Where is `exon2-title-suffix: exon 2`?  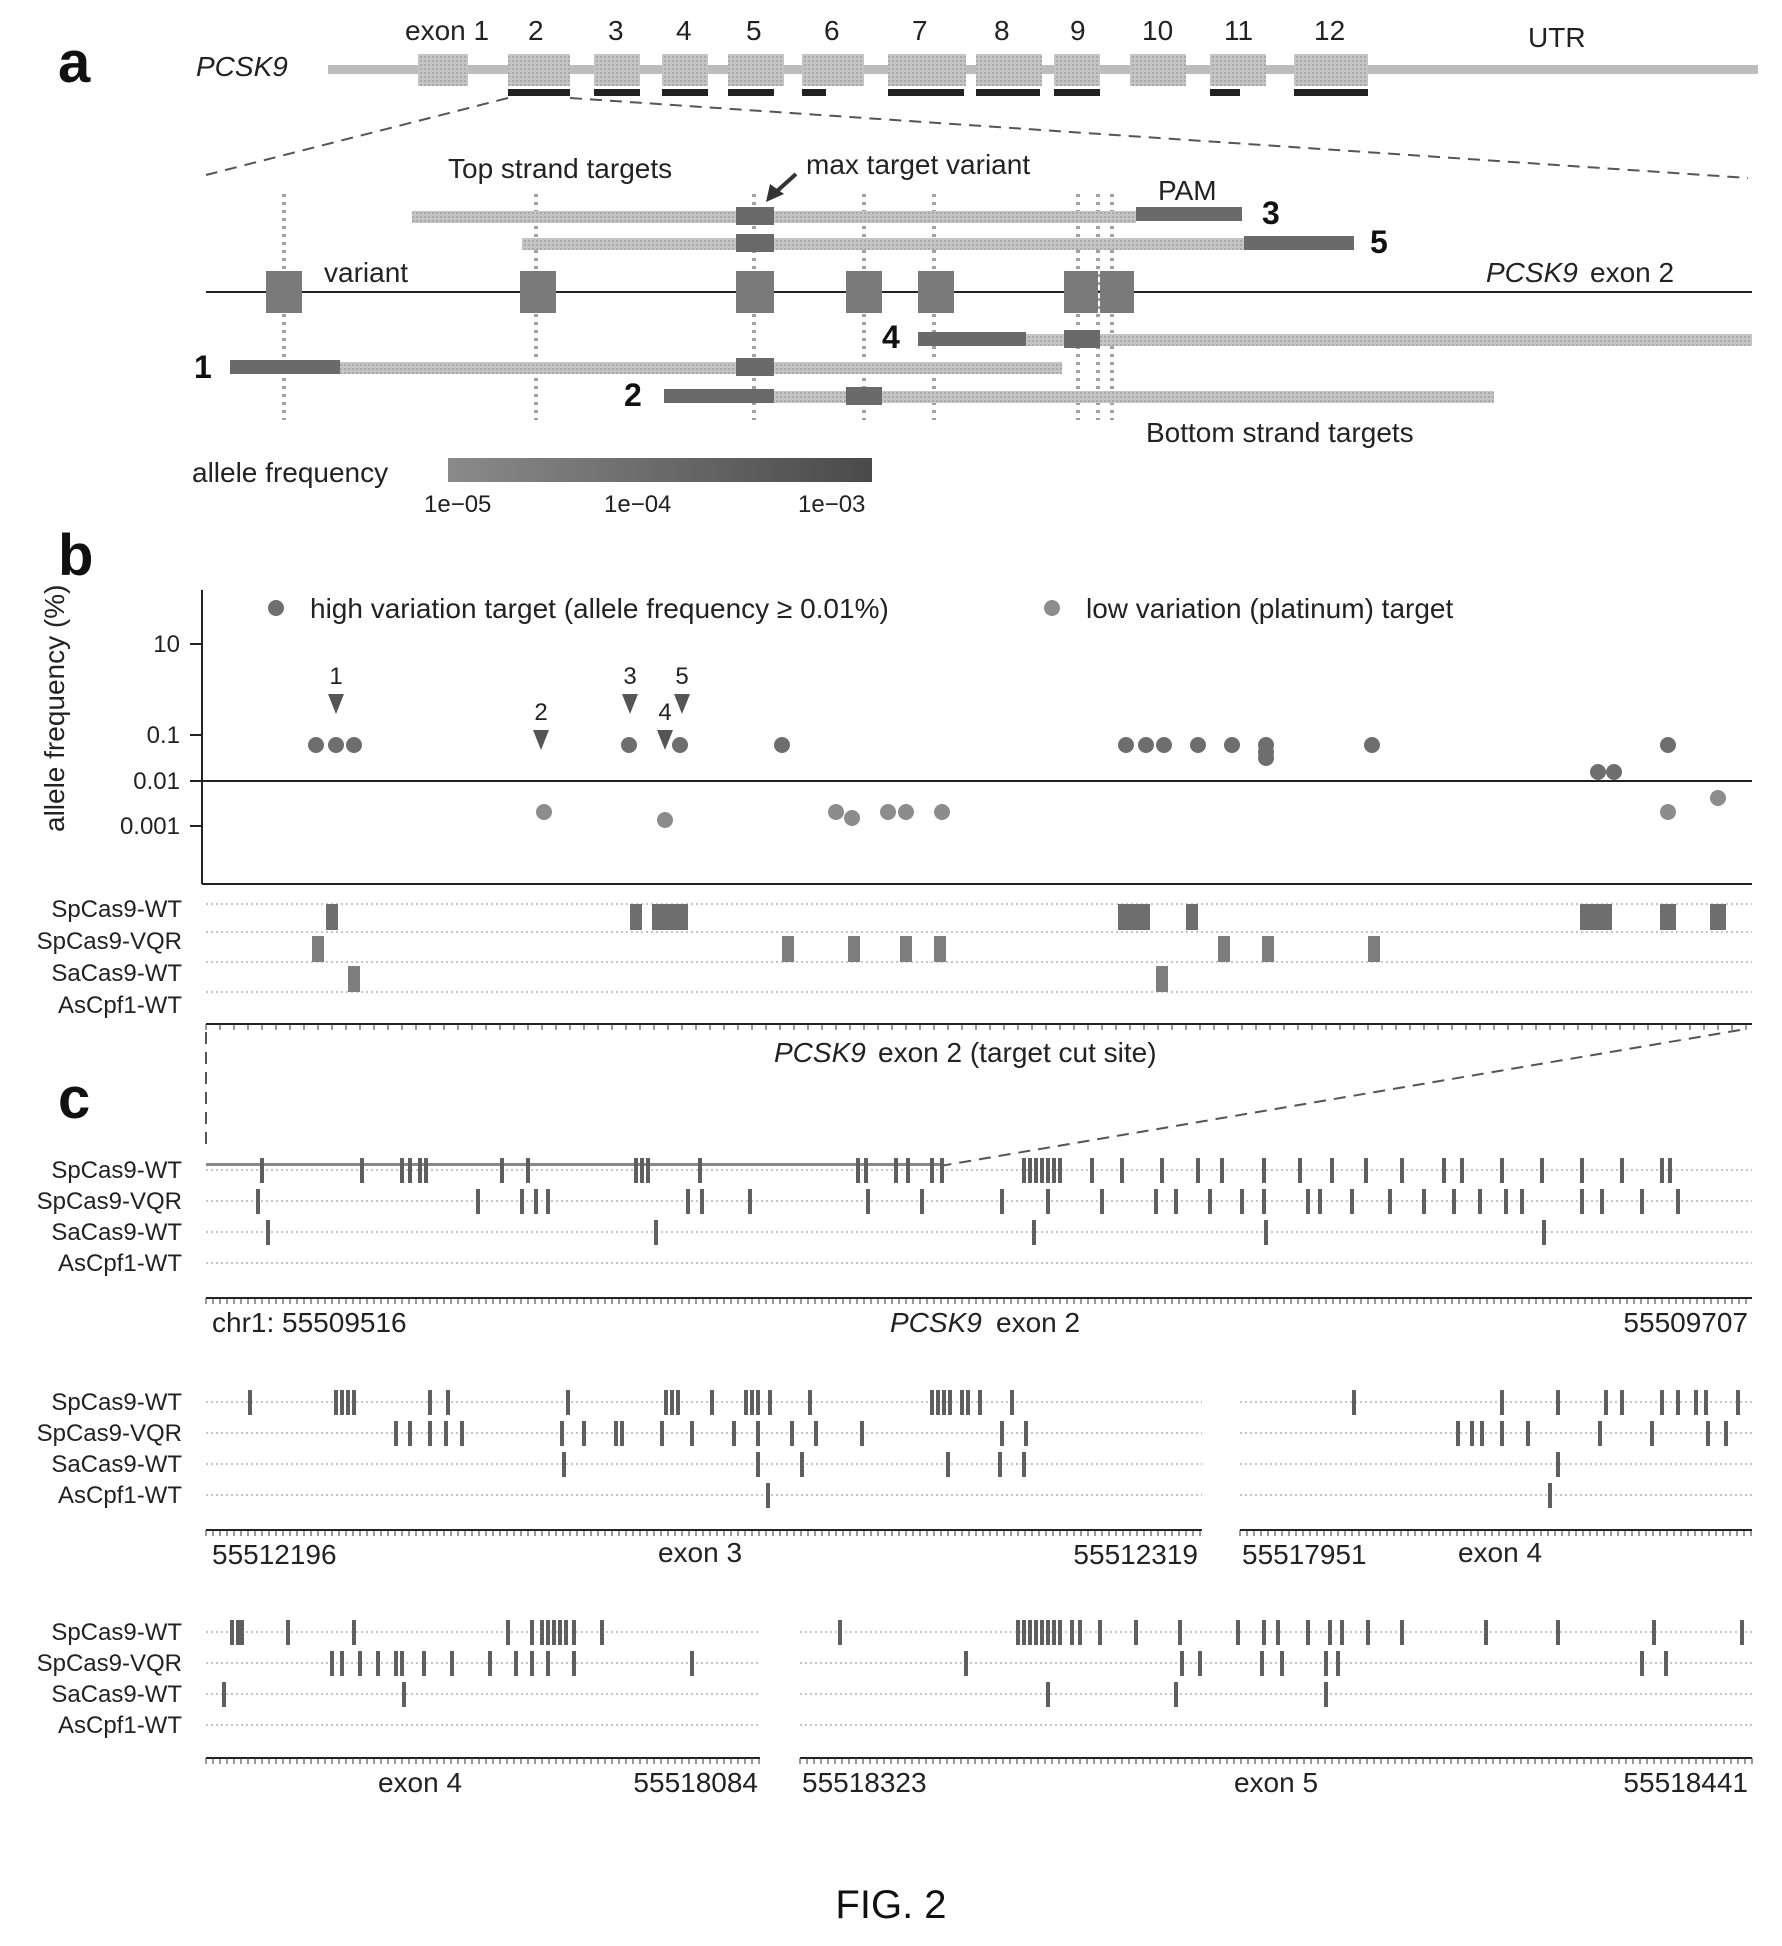
exon2-title-suffix: exon 2 is located at coordinates (1038, 1322).